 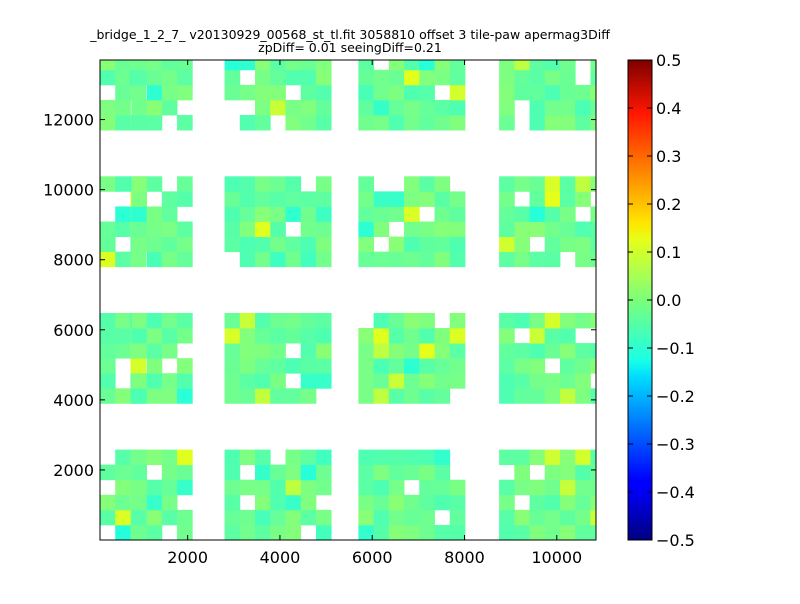 I want to click on y-tick-label: 10000, so click(x=68, y=190).